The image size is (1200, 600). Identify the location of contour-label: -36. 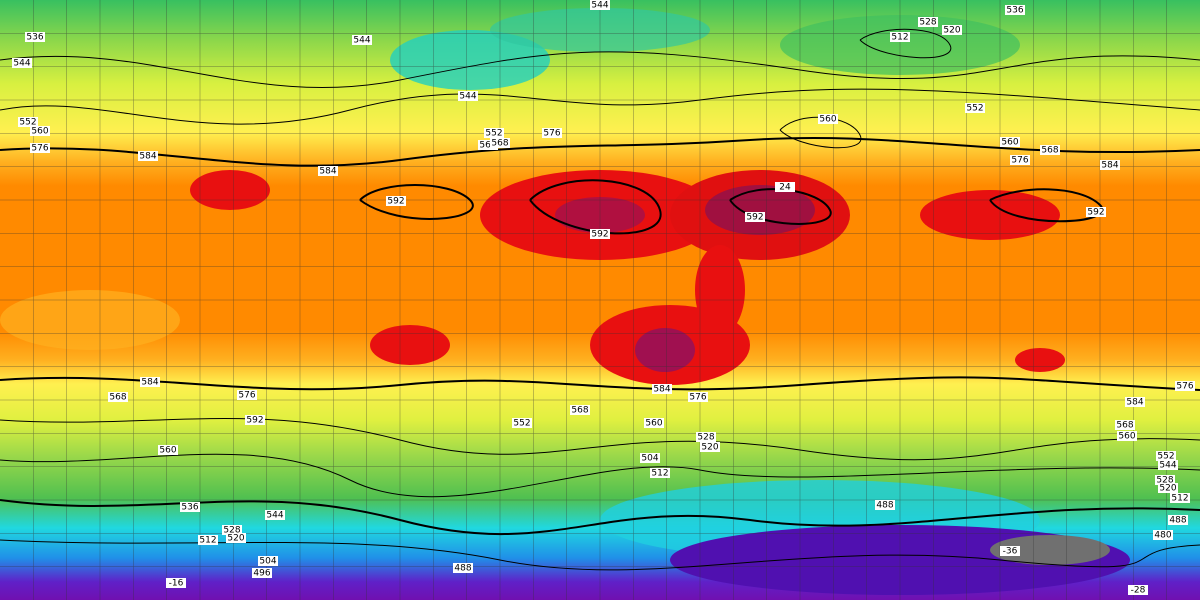
(1010, 552).